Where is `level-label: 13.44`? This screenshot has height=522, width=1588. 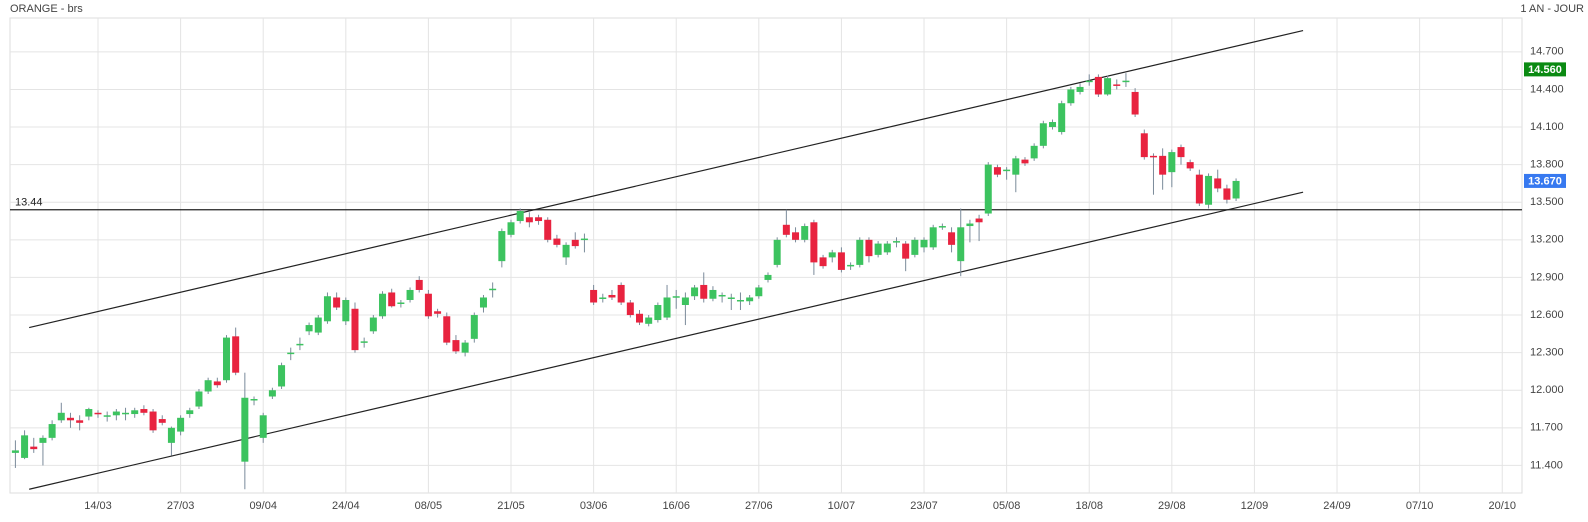
level-label: 13.44 is located at coordinates (29, 203).